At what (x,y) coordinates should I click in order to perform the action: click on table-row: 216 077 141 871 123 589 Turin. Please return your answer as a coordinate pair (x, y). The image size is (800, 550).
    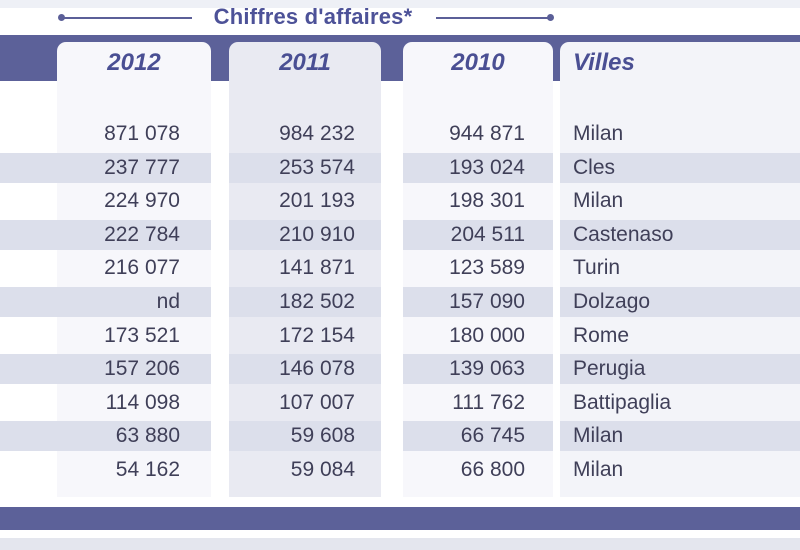
    Looking at the image, I should click on (400, 268).